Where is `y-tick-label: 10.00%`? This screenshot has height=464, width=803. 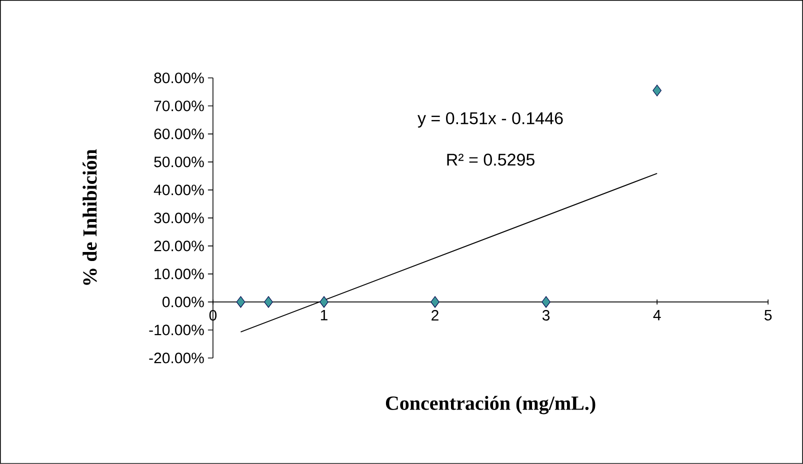 y-tick-label: 10.00% is located at coordinates (179, 274).